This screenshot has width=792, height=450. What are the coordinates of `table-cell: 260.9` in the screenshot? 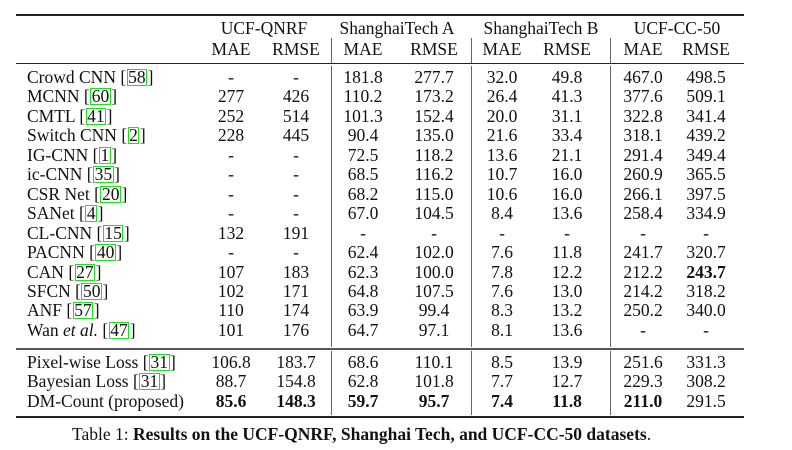 It's located at (643, 174).